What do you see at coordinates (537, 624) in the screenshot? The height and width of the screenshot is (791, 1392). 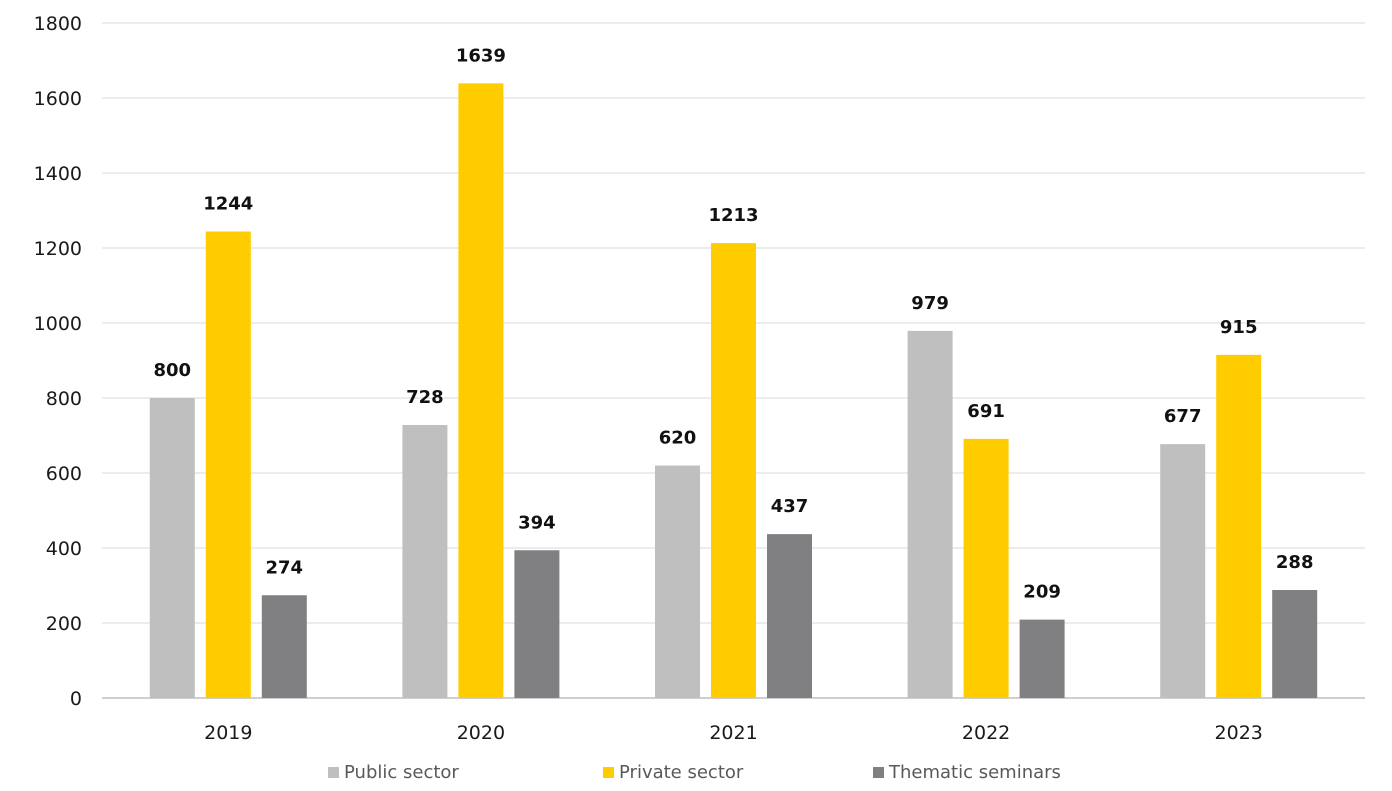 I see `bar-thematic-seminars-2020` at bounding box center [537, 624].